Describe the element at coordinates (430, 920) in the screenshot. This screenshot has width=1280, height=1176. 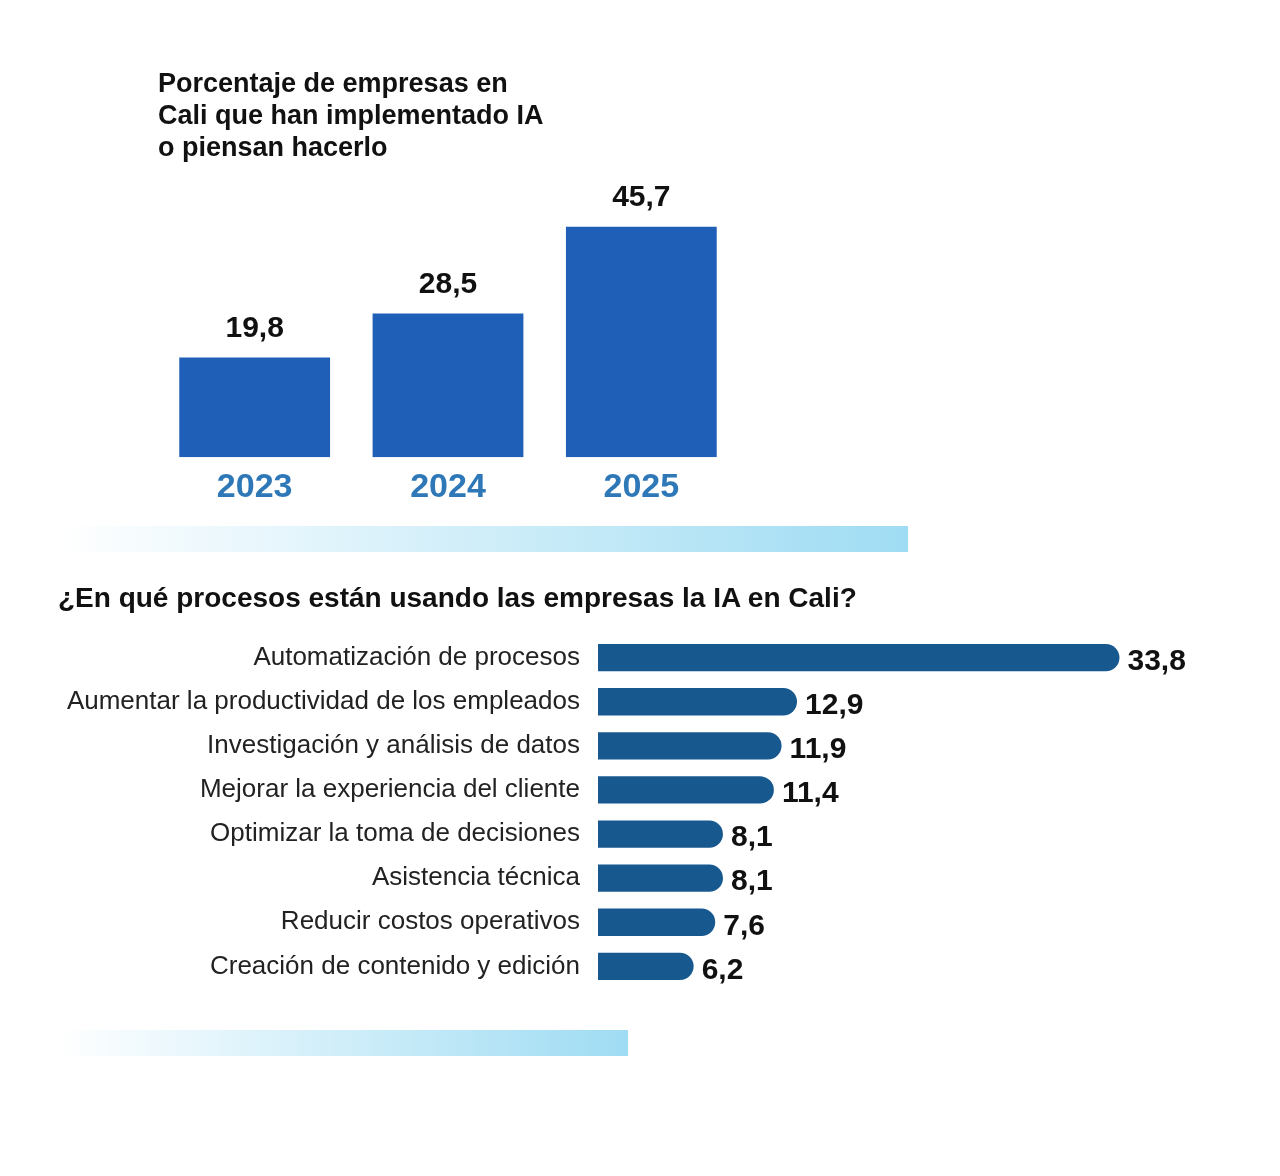
I see `y-tick-label: Reducir costos operativos` at that location.